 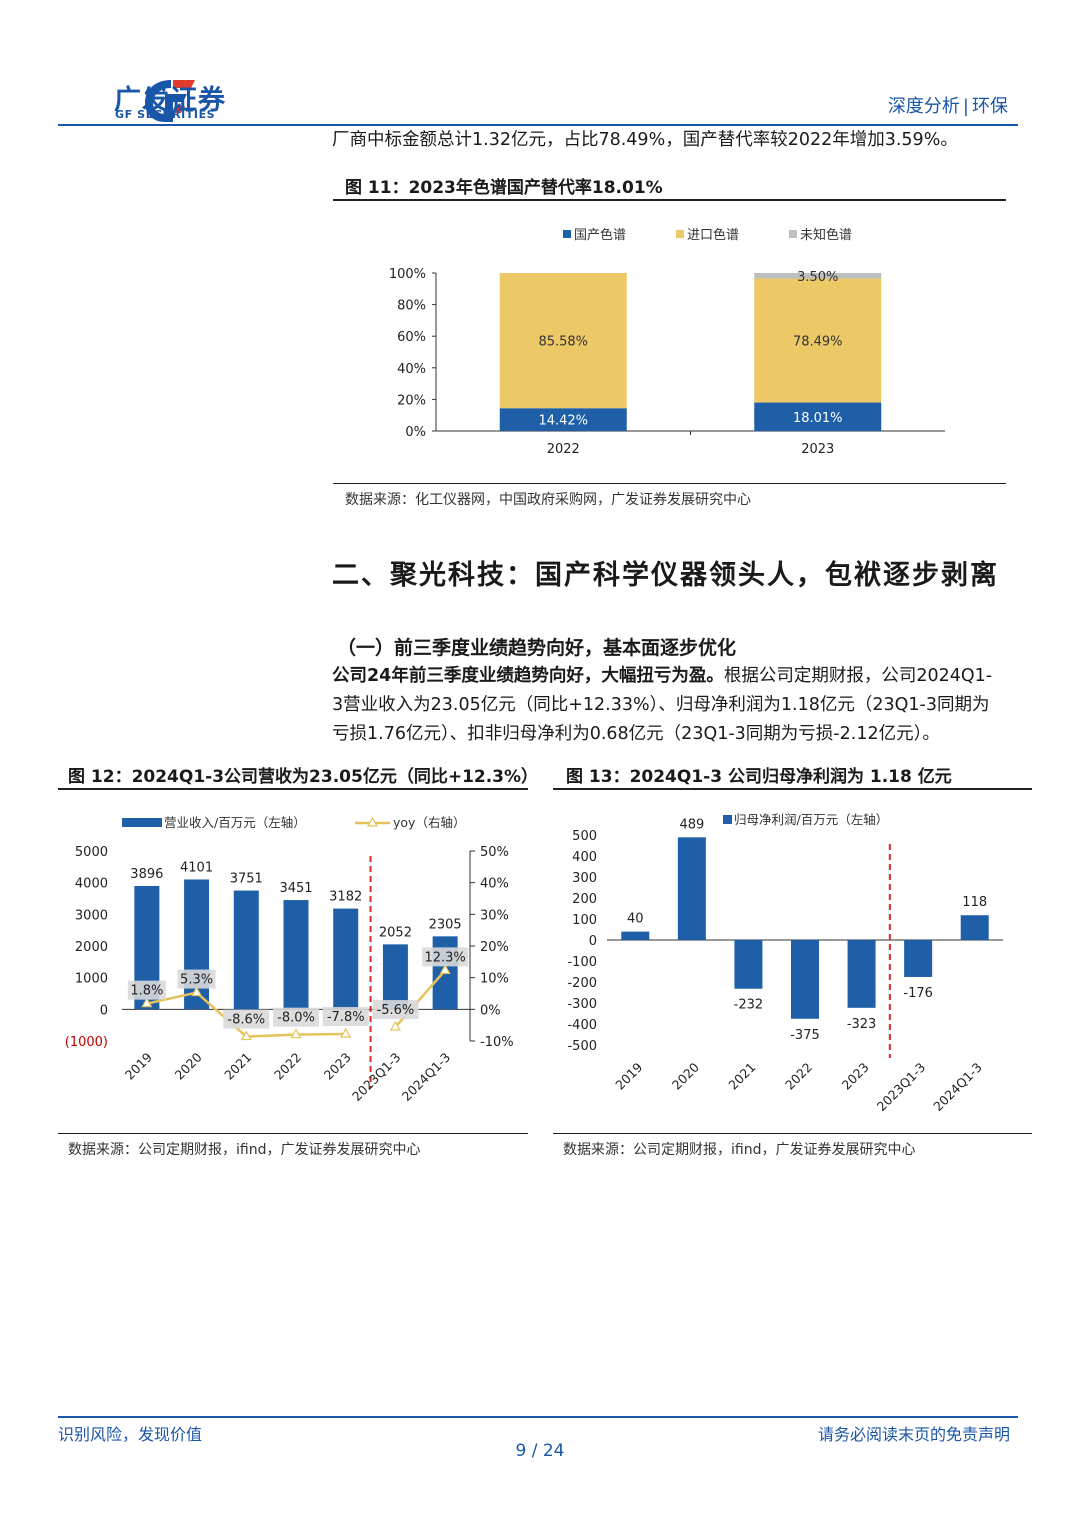 What do you see at coordinates (918, 993) in the screenshot?
I see `profit-label: -176` at bounding box center [918, 993].